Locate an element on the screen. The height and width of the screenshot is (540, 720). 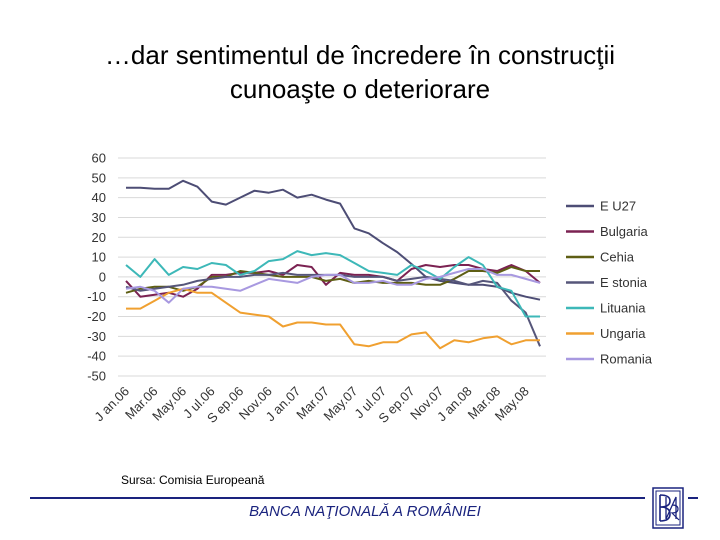
y-tick-label: 20 is located at coordinates (99, 237).